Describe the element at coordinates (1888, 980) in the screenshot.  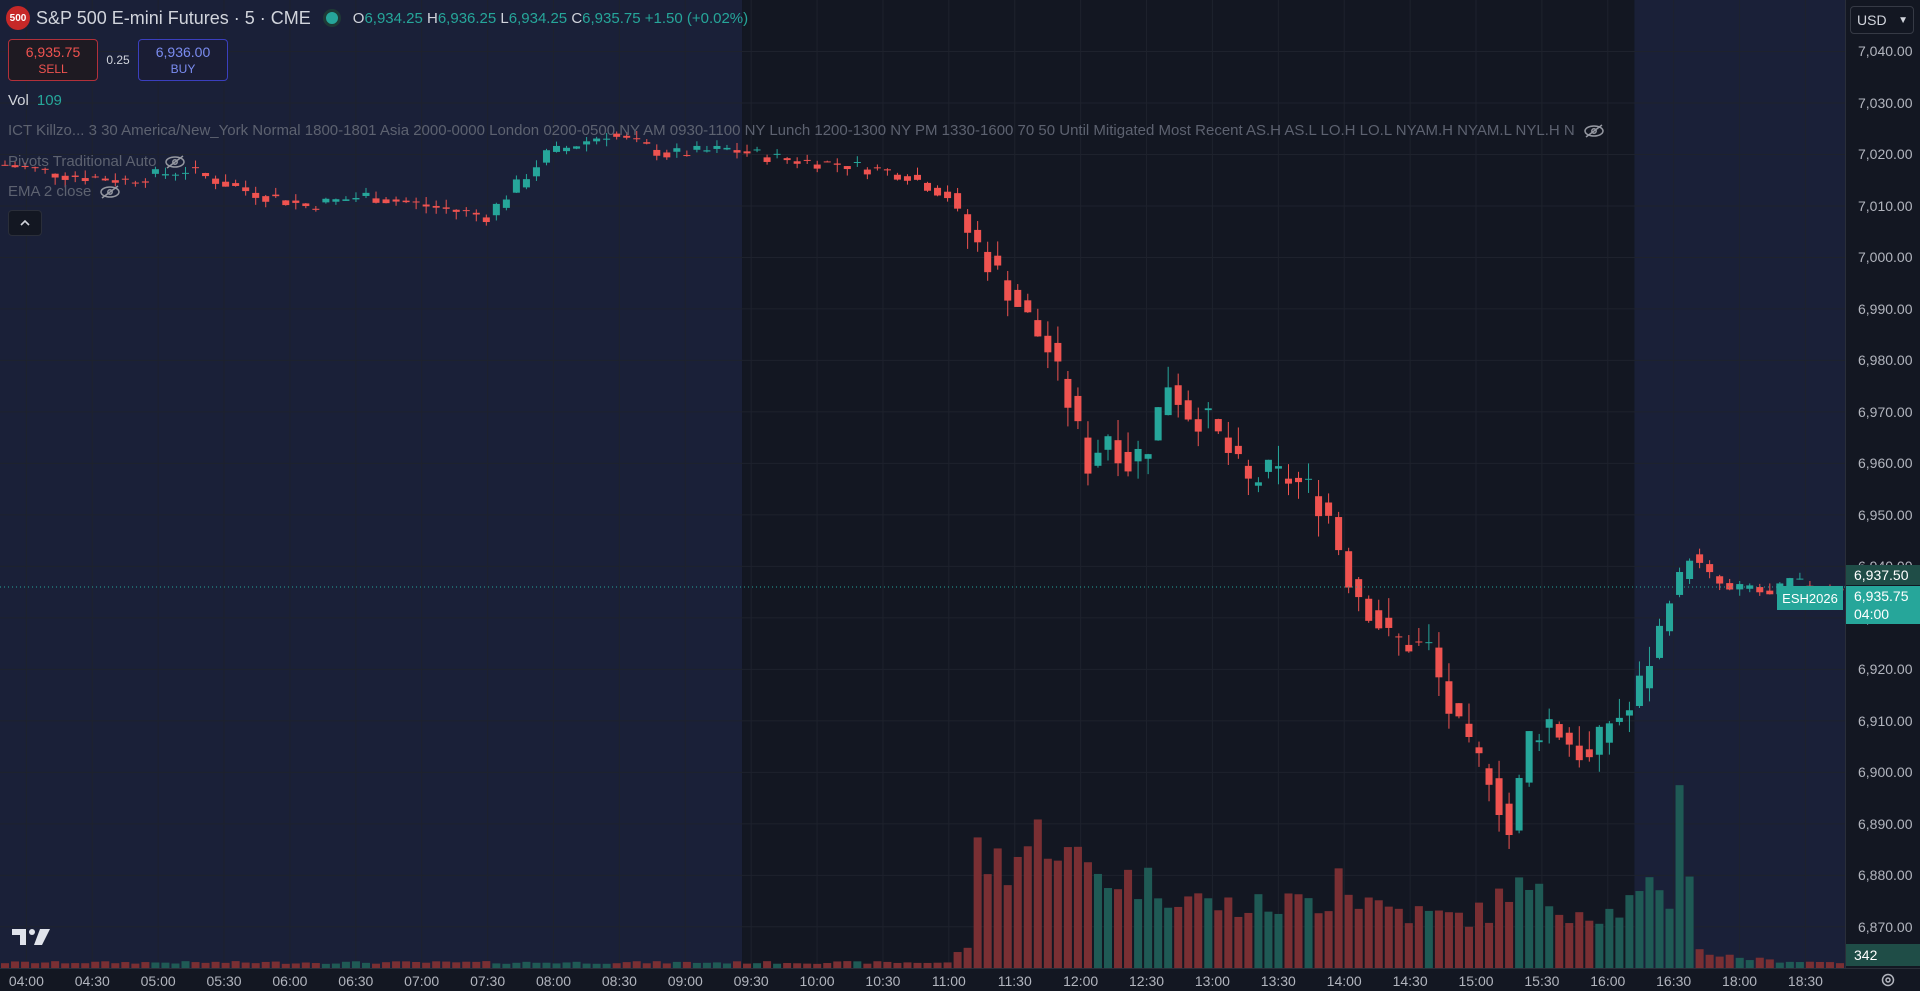
I see `gear-icon` at that location.